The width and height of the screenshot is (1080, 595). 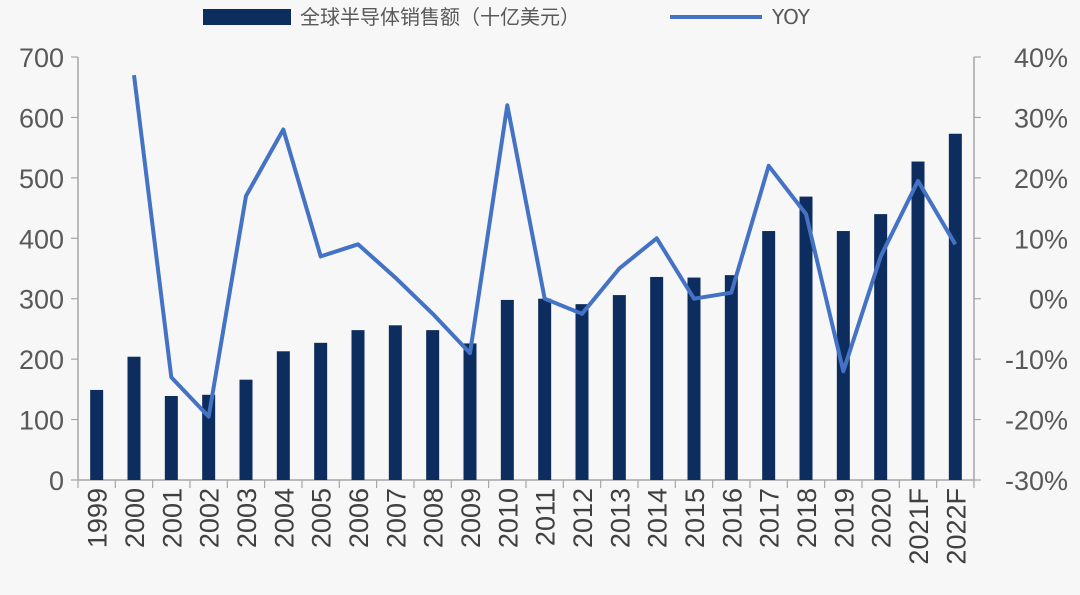 I want to click on x-tick-label: 2012, so click(x=583, y=518).